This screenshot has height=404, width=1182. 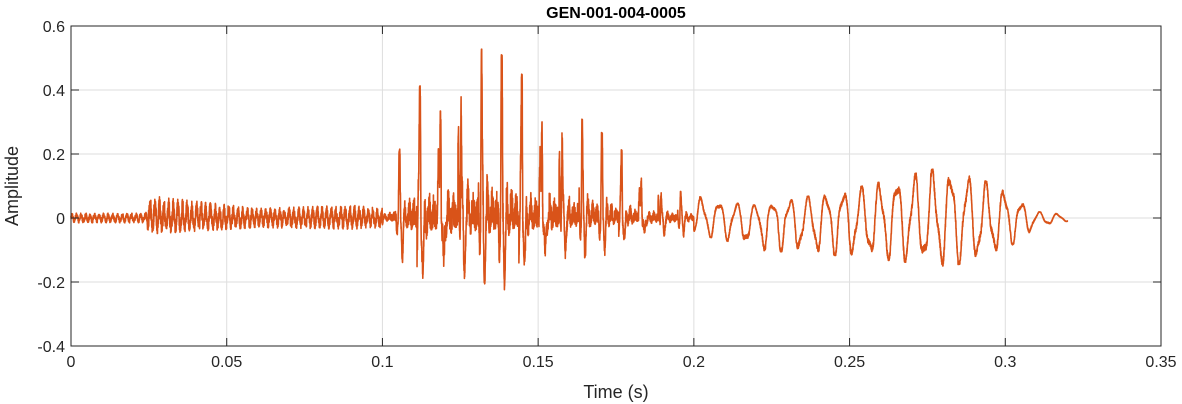 I want to click on y-tick-label: -0.2, so click(x=51, y=283).